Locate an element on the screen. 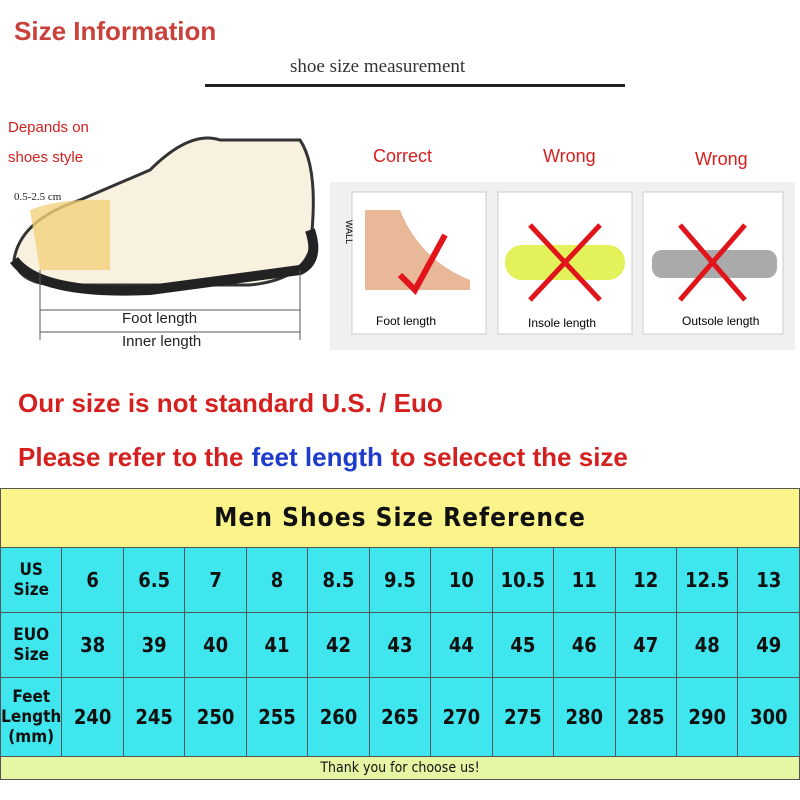 This screenshot has height=800, width=800. inner-length: Inner length is located at coordinates (161, 341).